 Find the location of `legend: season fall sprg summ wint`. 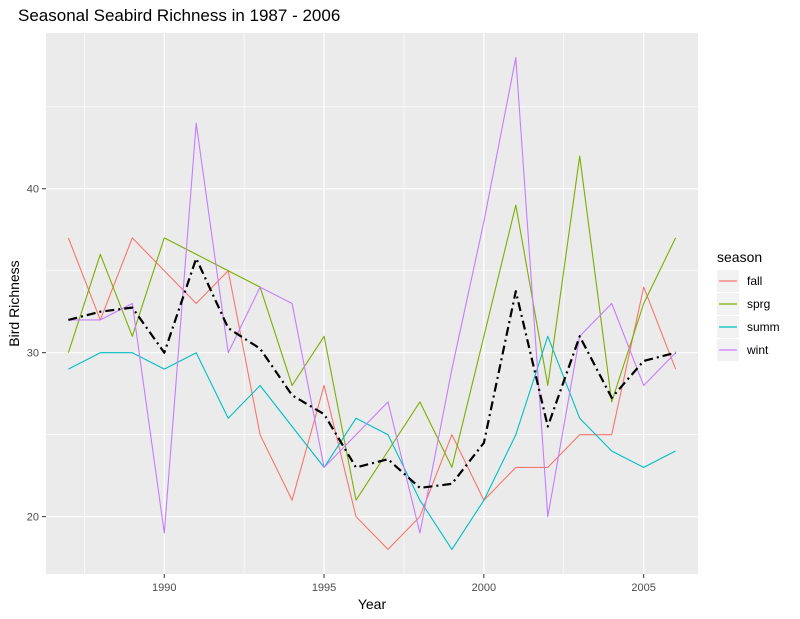

legend: season fall sprg summ wint is located at coordinates (748, 305).